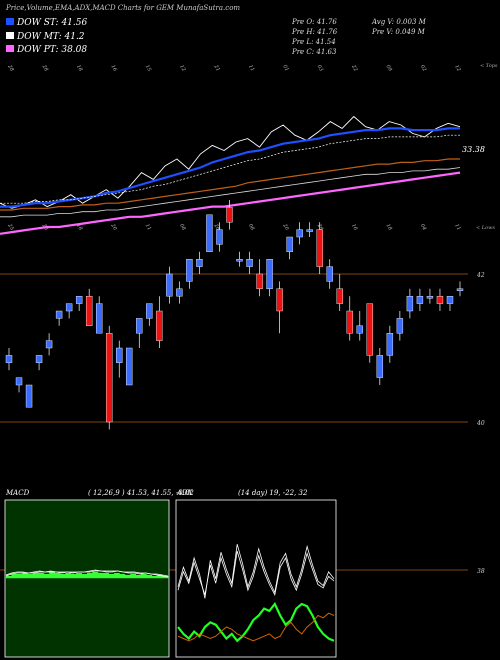  Describe the element at coordinates (473, 149) in the screenshot. I see `ema-price-label: 33.38` at that location.